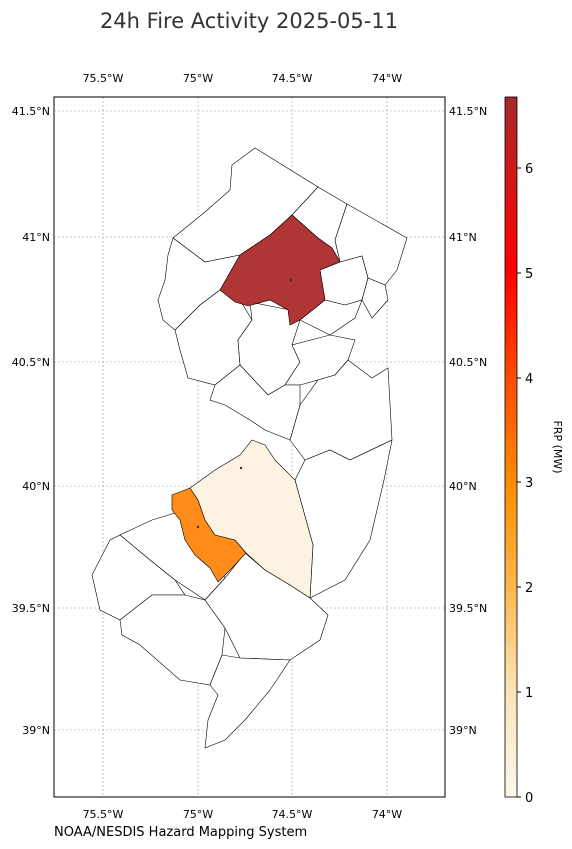  What do you see at coordinates (243, 814) in the screenshot?
I see `lon-ticks-bottom: 75.5°W 75°W 74.5°W 74°W` at bounding box center [243, 814].